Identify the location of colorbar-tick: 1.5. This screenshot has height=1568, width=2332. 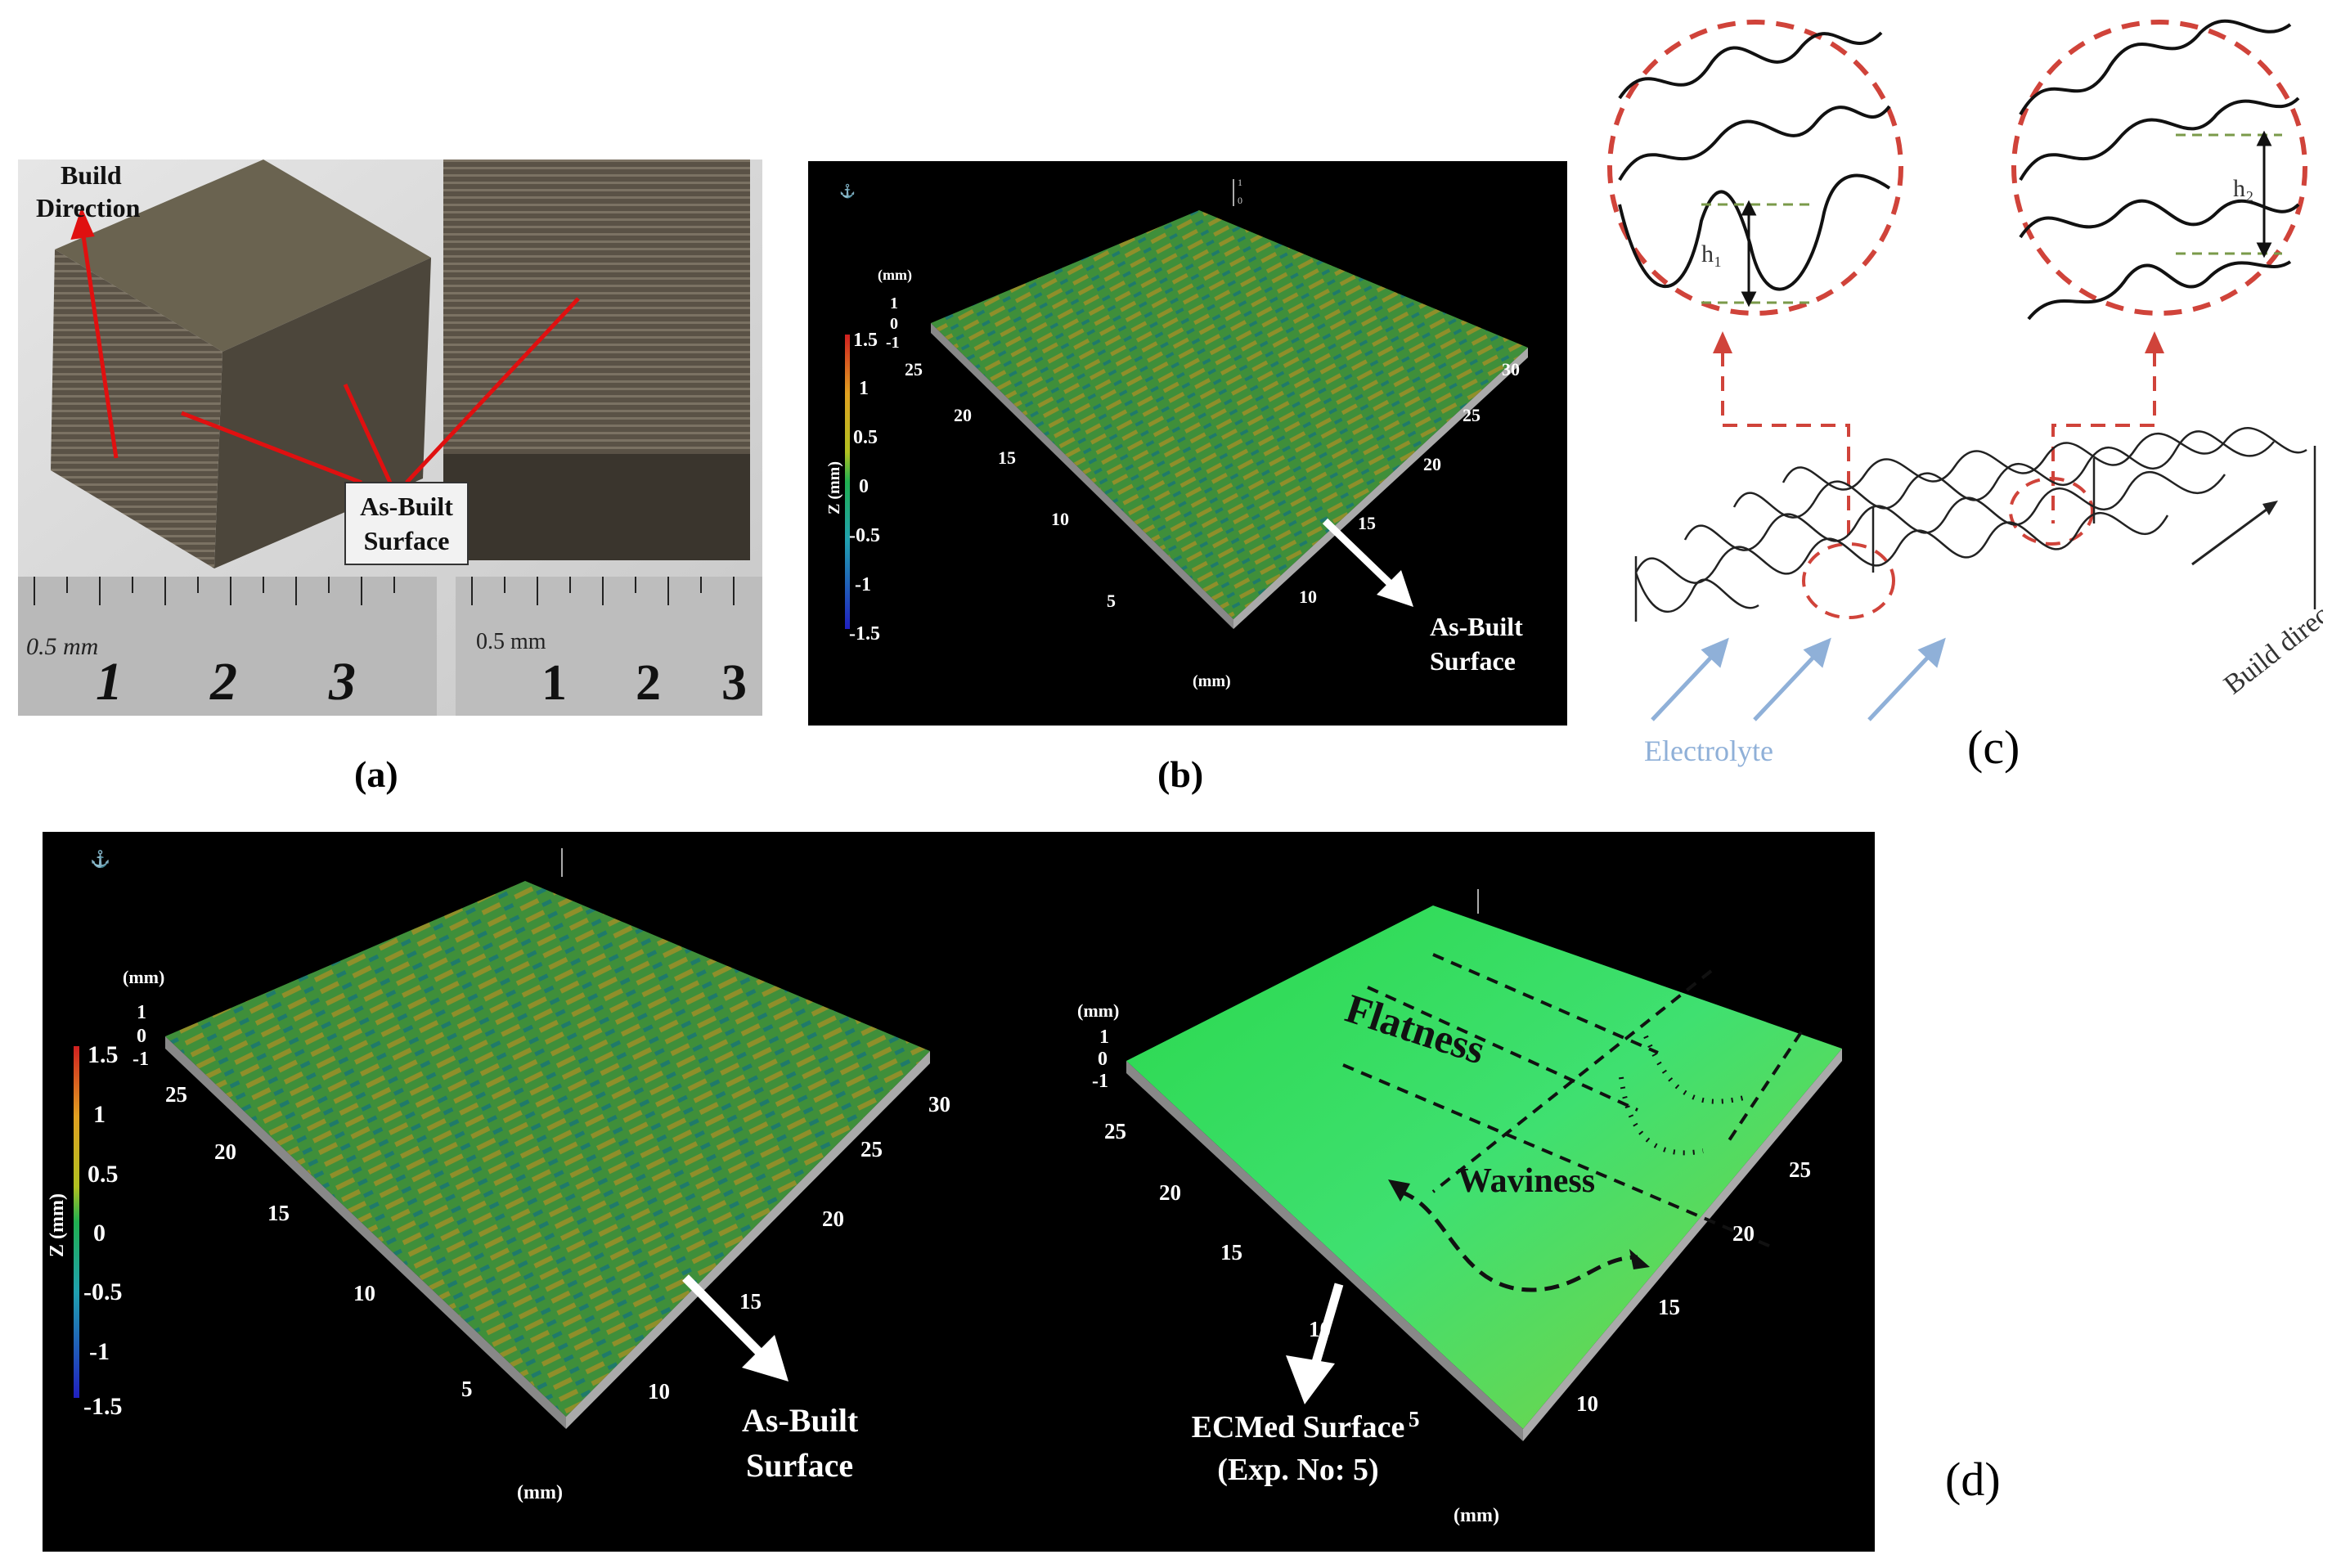
(103, 1054).